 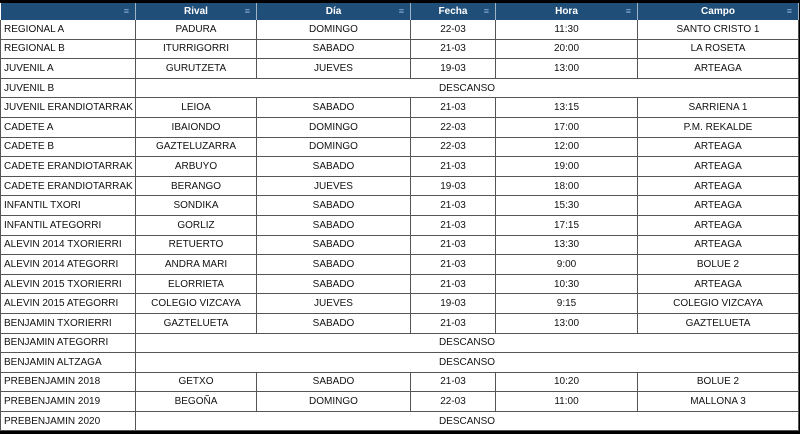 What do you see at coordinates (68, 401) in the screenshot?
I see `category-cell: PREBENJAMIN 2019` at bounding box center [68, 401].